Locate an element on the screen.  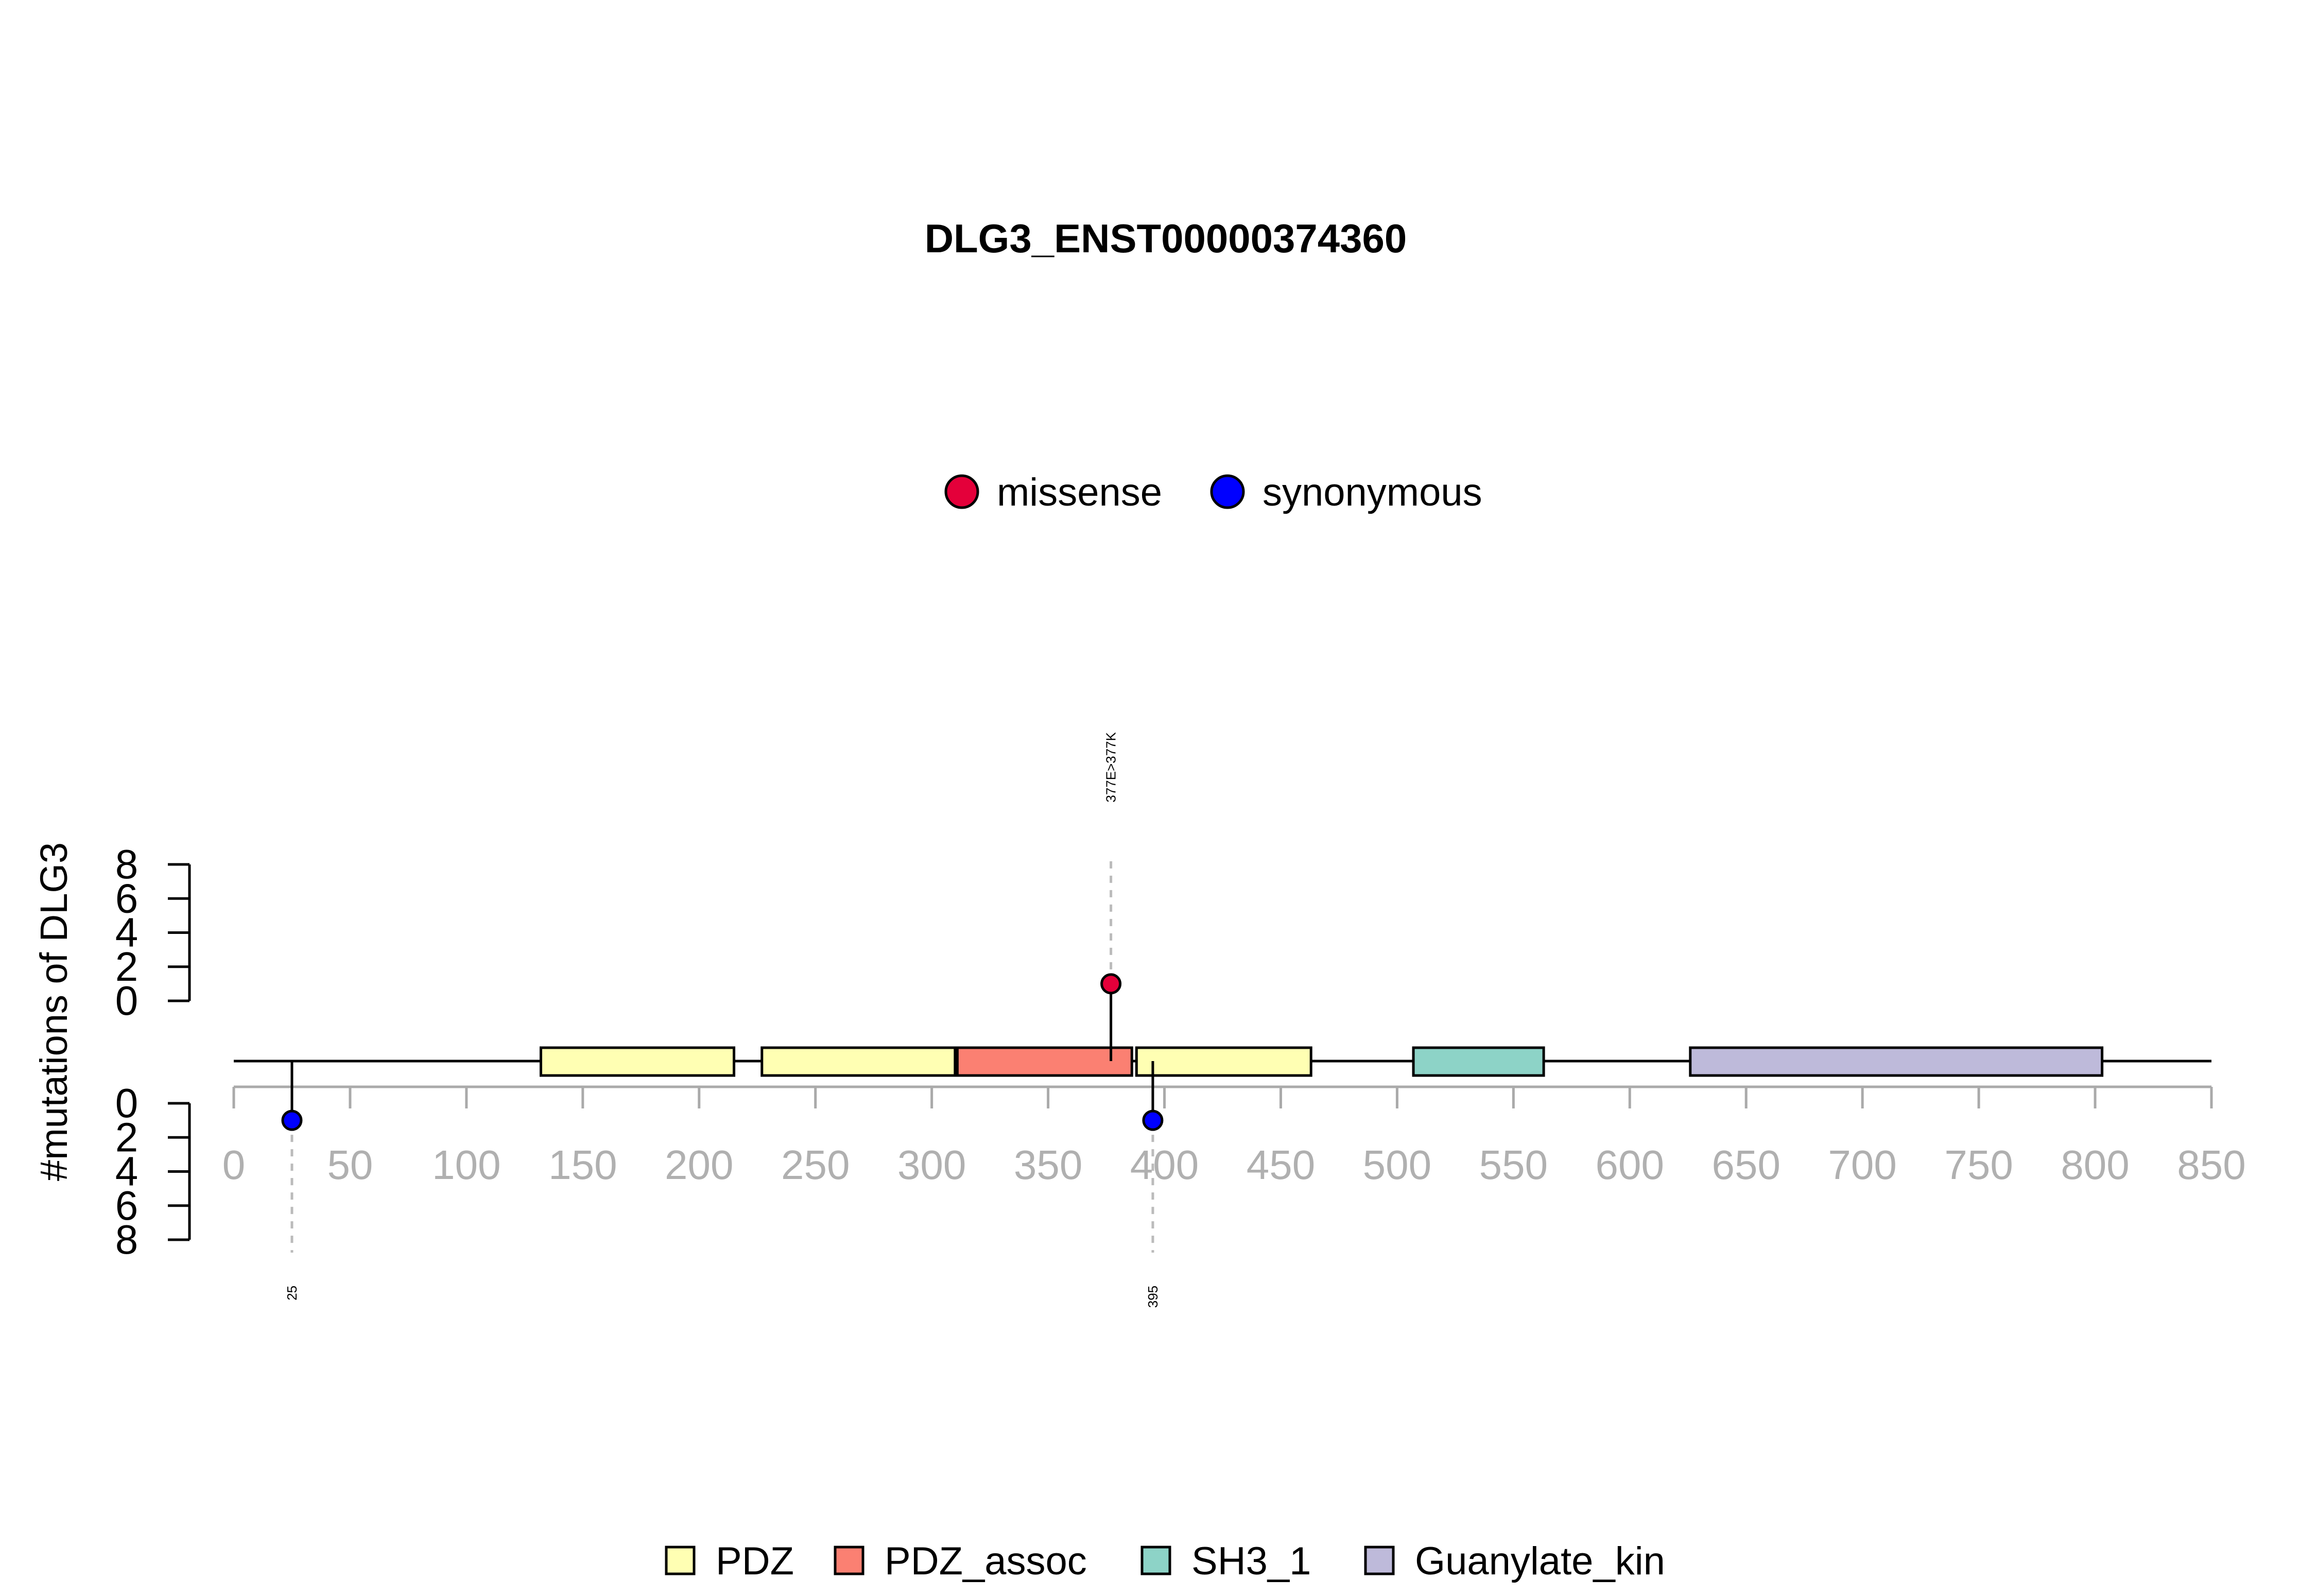
x-tick-label: 200 is located at coordinates (699, 1165).